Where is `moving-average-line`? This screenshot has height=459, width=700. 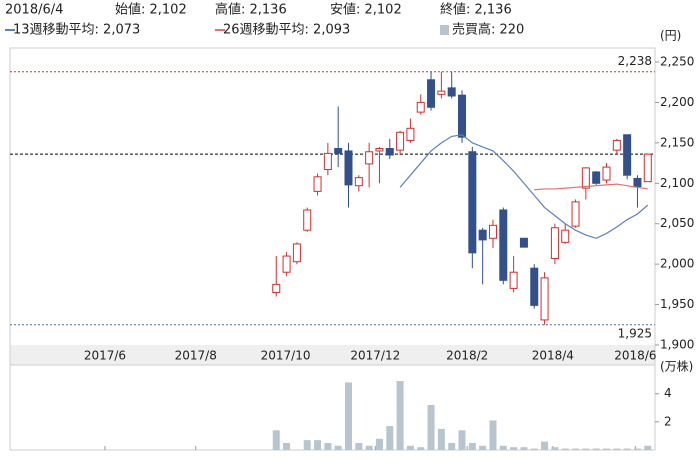 moving-average-line is located at coordinates (524, 186).